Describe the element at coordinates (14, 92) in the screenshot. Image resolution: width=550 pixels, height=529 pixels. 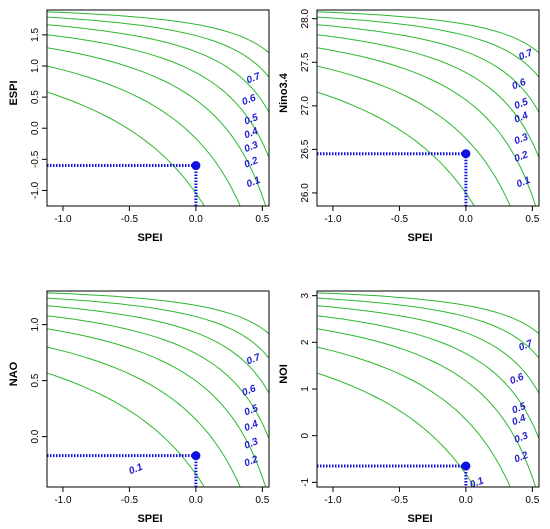
I see `y-axis-label: ESPI` at that location.